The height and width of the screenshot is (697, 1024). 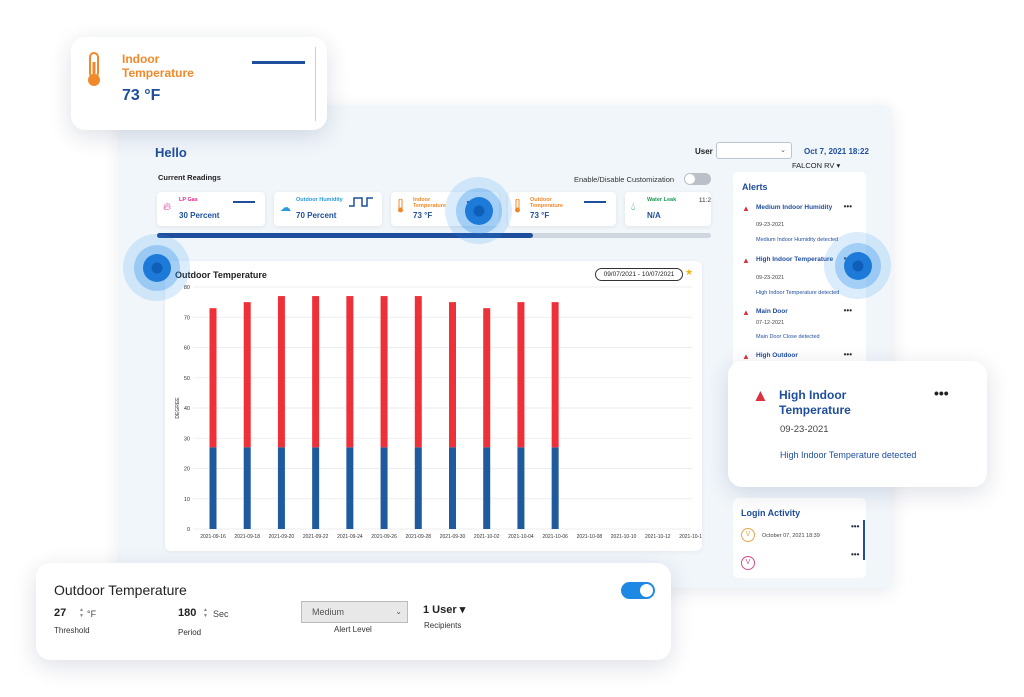 I want to click on y-tick-label: 70, so click(x=187, y=318).